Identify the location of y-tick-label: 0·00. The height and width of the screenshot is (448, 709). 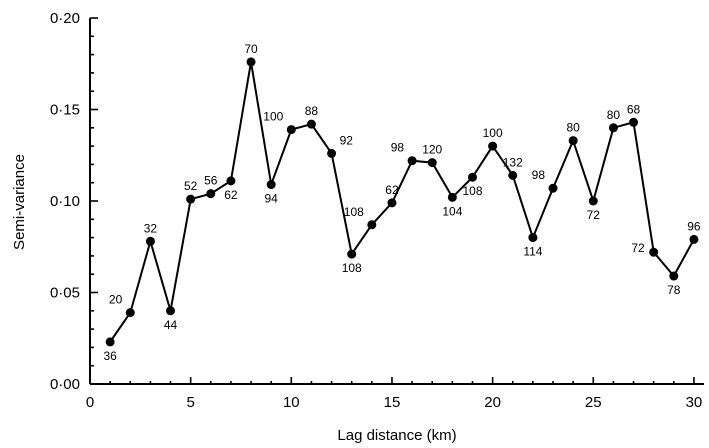
(65, 384).